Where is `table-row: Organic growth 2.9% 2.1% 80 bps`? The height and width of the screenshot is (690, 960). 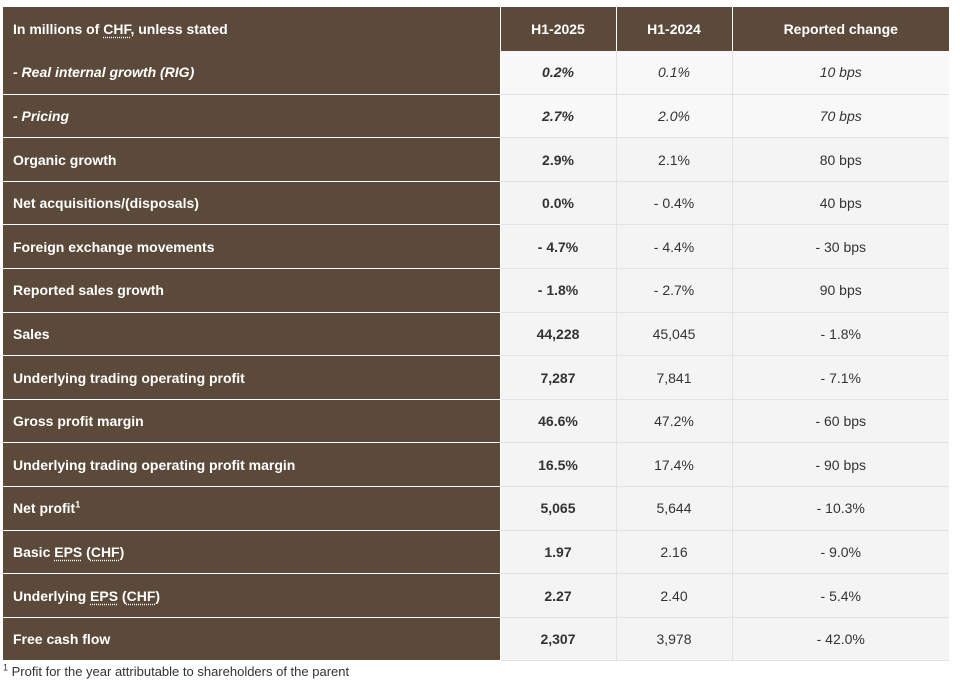
table-row: Organic growth 2.9% 2.1% 80 bps is located at coordinates (476, 159).